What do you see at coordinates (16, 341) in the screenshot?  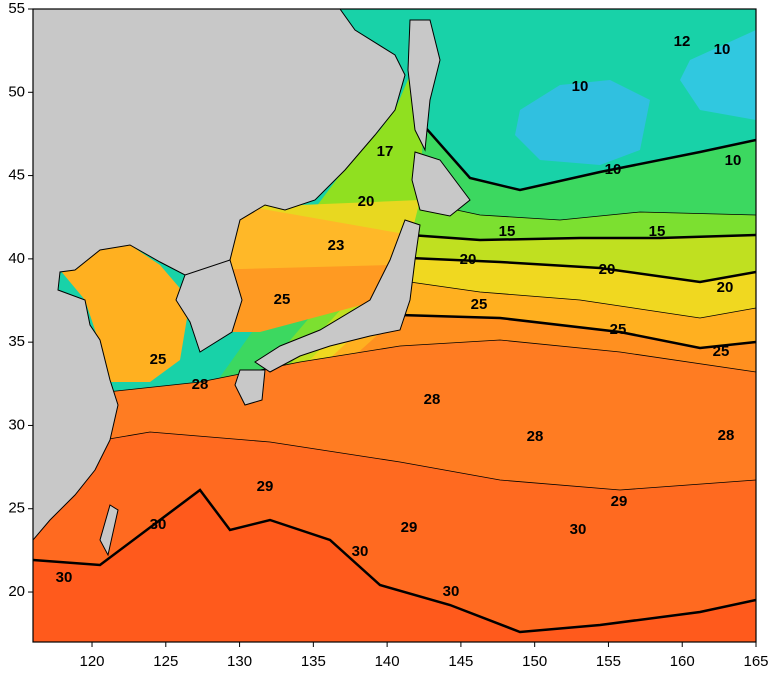 I see `y-tick-label: 35` at bounding box center [16, 341].